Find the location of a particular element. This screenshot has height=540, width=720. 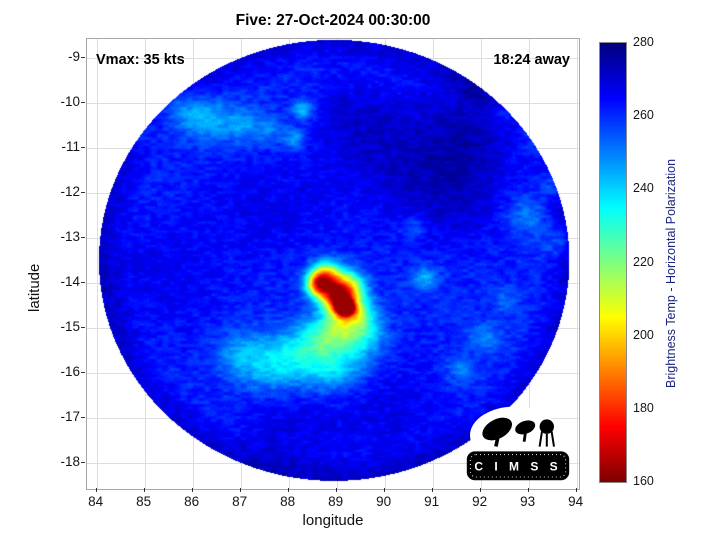

y-tick-label: -14 is located at coordinates (70, 281).